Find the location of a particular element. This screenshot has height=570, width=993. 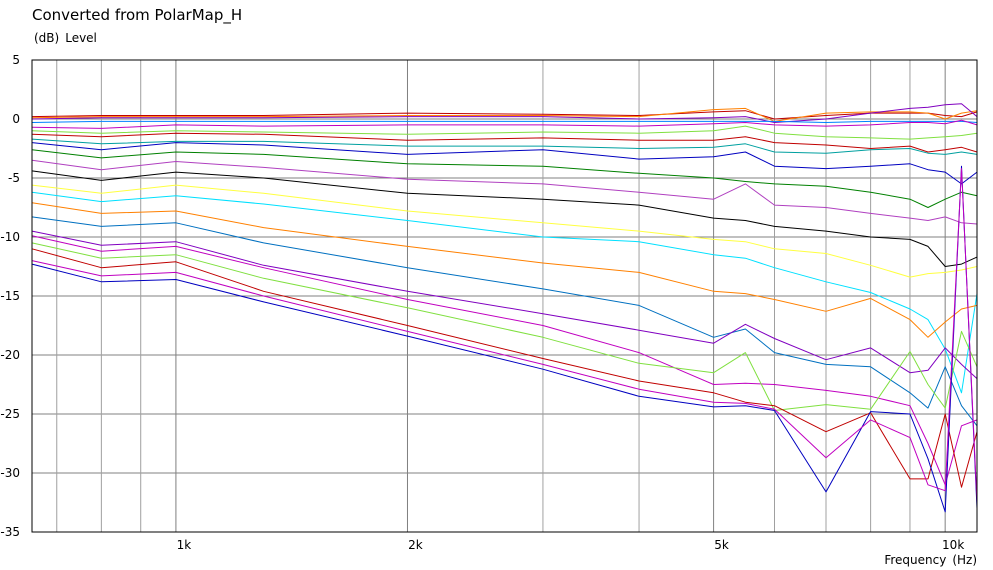

x-tick-label: 5k is located at coordinates (721, 545).